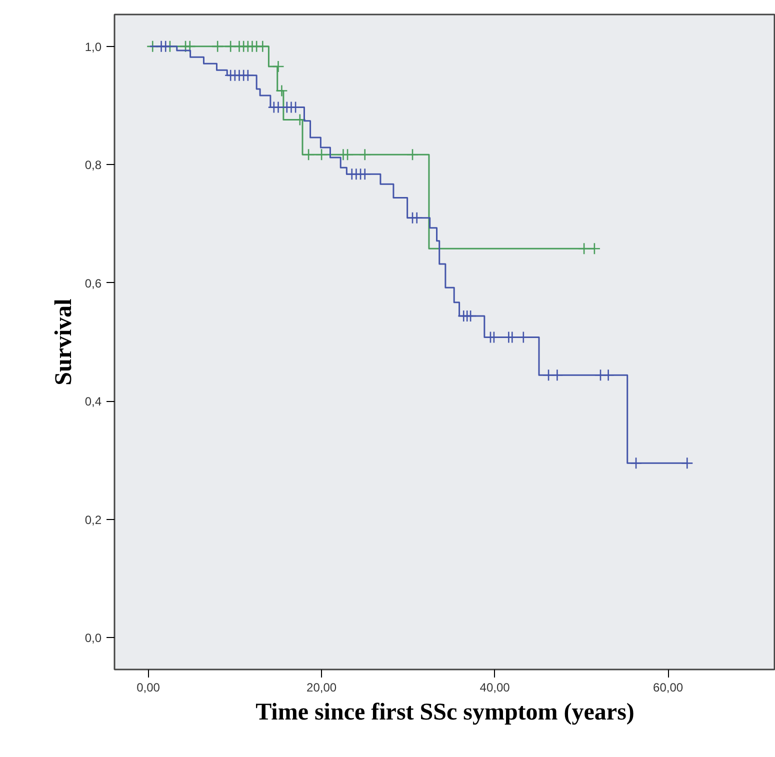  Describe the element at coordinates (495, 687) in the screenshot. I see `x-tick-label: 40,00` at that location.